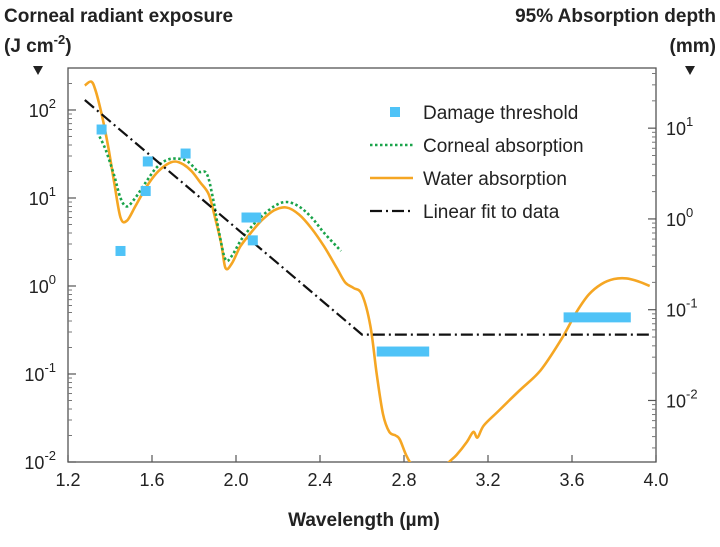 This screenshot has width=720, height=547. Describe the element at coordinates (682, 308) in the screenshot. I see `right-tick-label: 10⁻¹` at that location.